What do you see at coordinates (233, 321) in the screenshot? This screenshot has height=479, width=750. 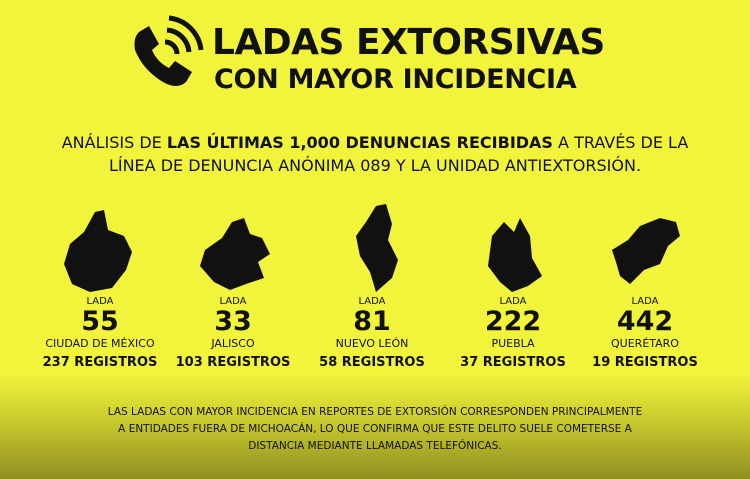 I see `lada-code: 33` at bounding box center [233, 321].